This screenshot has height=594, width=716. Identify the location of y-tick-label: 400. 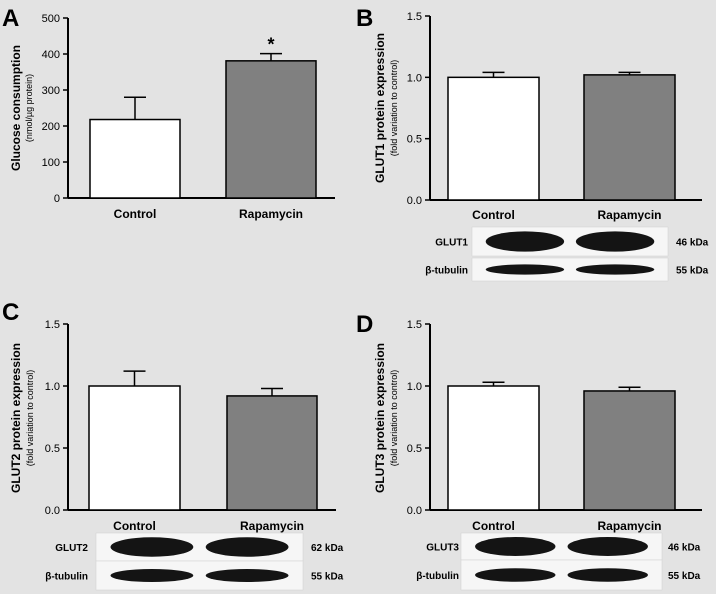
(51, 55).